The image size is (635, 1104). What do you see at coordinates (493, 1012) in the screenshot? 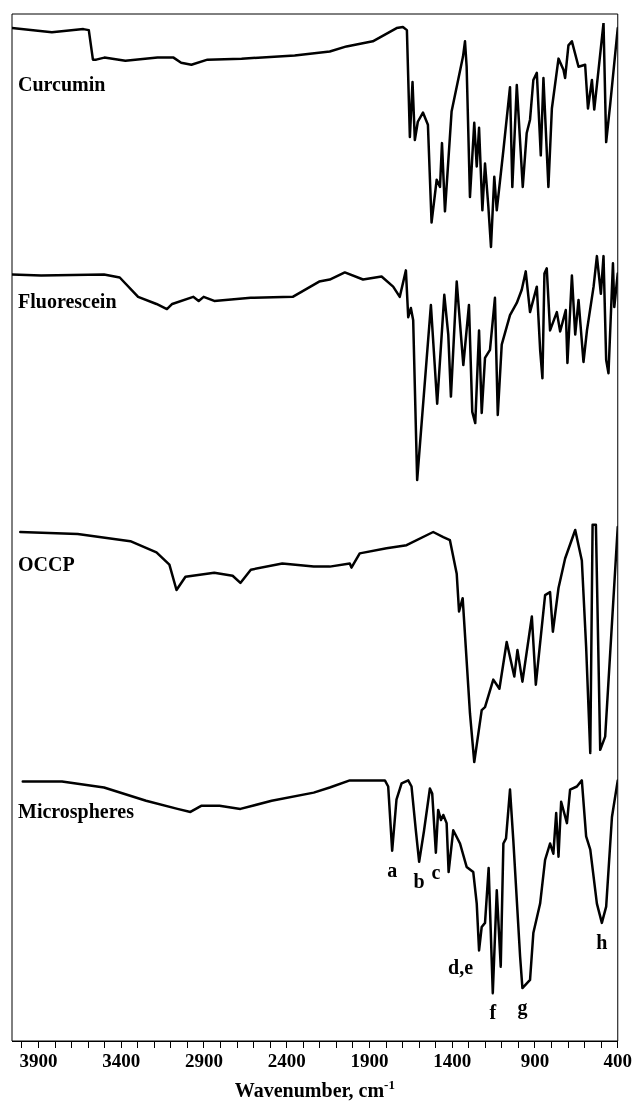
I see `annotation: f` at bounding box center [493, 1012].